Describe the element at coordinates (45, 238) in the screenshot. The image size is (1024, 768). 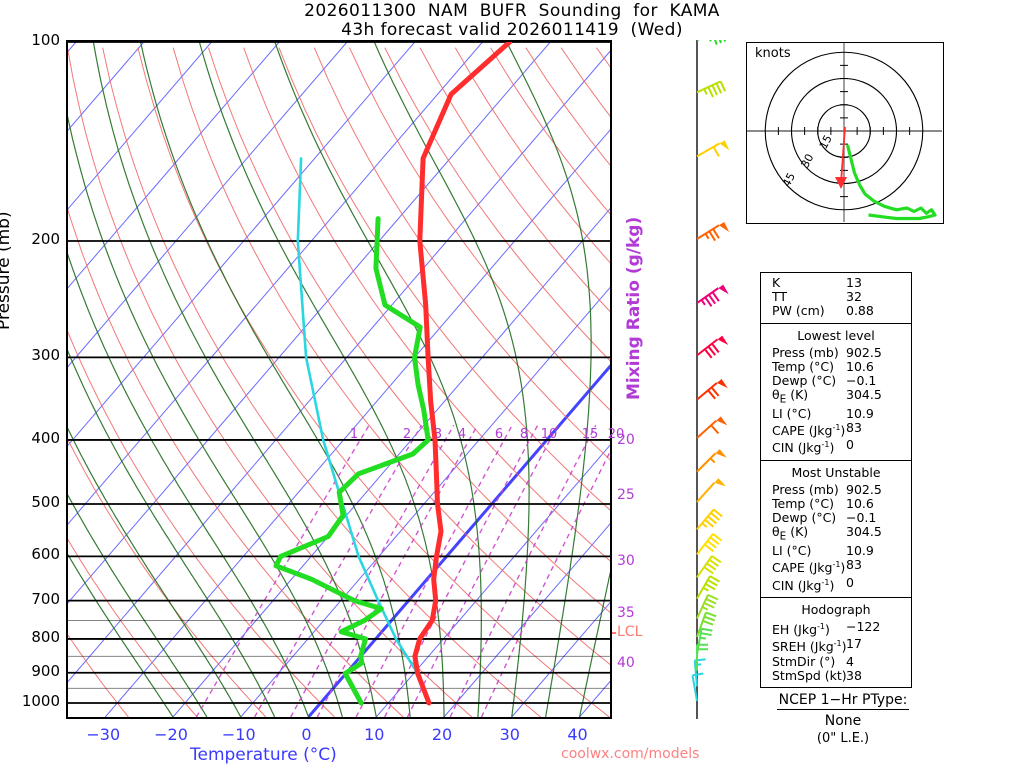
I see `pressure-tick-label: 200` at that location.